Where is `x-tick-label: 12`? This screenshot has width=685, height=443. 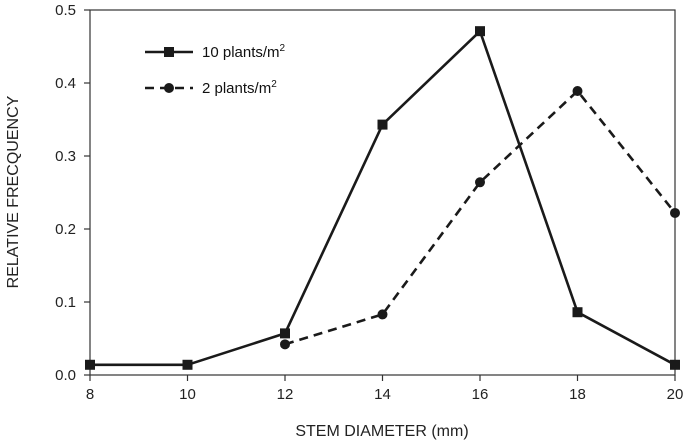 x-tick-label: 12 is located at coordinates (285, 394).